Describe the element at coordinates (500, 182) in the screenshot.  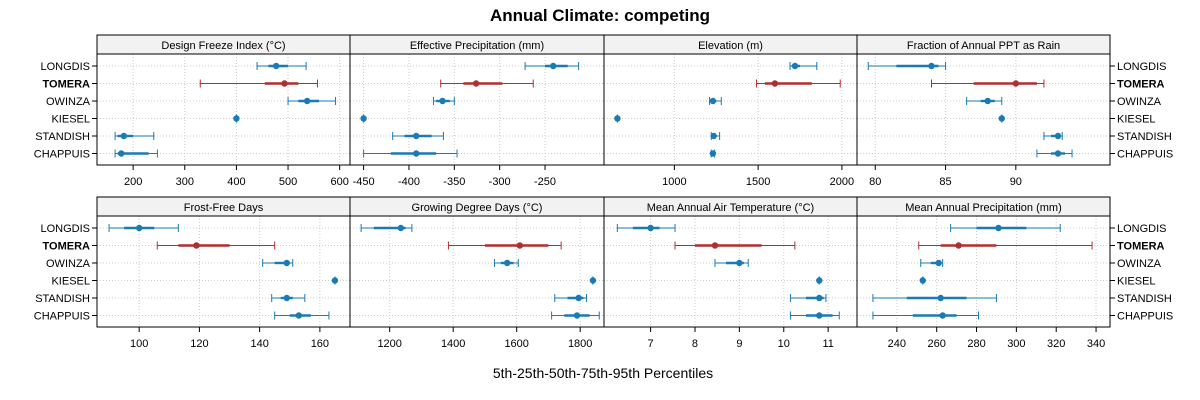
I see `x-tick-label: -300` at that location.